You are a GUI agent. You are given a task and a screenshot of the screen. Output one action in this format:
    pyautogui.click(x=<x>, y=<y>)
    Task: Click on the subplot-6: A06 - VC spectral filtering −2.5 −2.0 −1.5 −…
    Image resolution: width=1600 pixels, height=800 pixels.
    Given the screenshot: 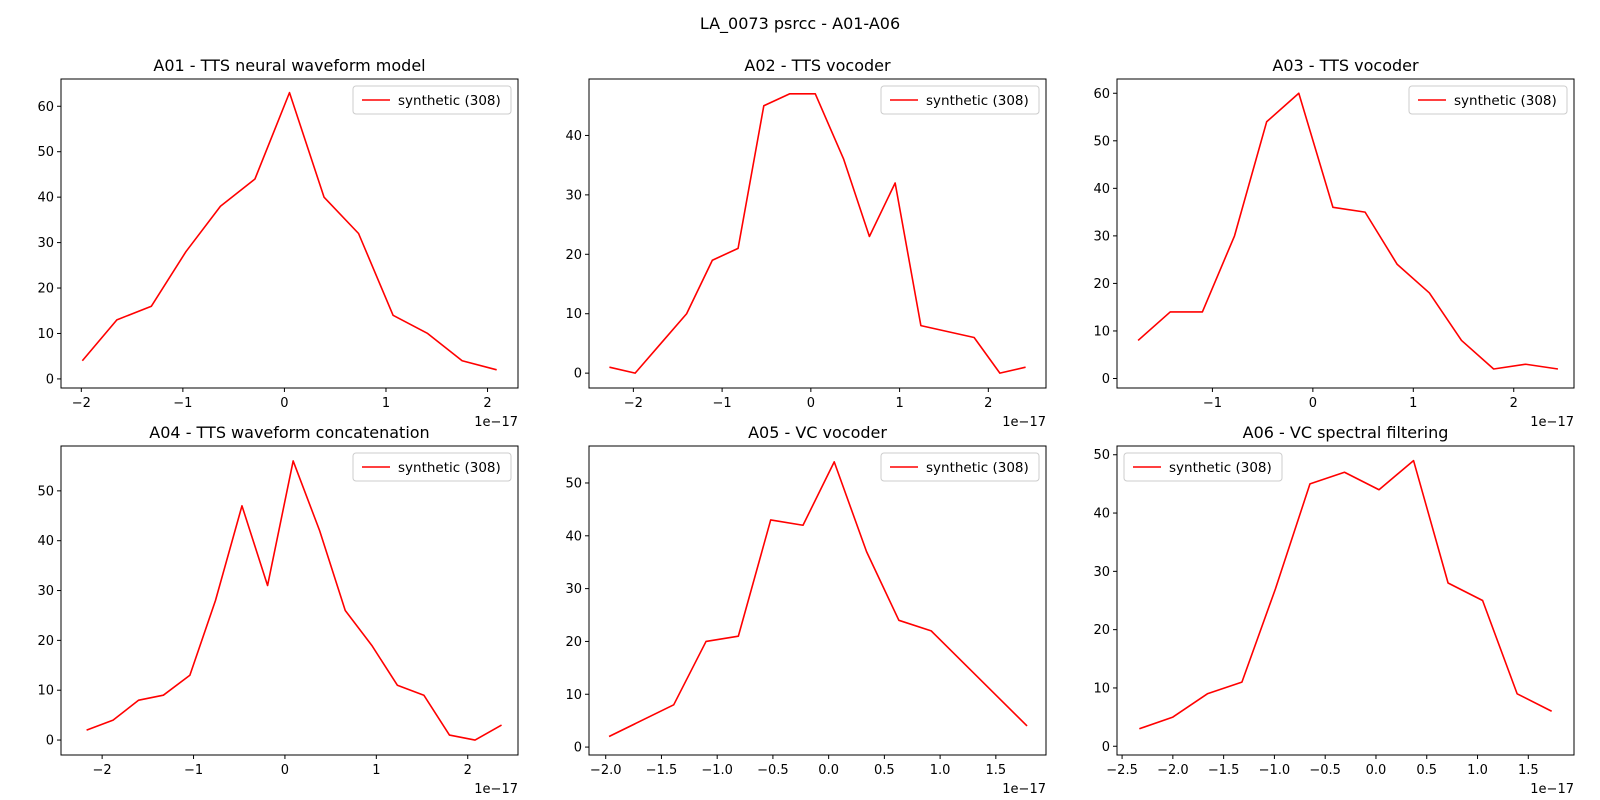 What is the action you would take?
    pyautogui.click(x=1334, y=610)
    